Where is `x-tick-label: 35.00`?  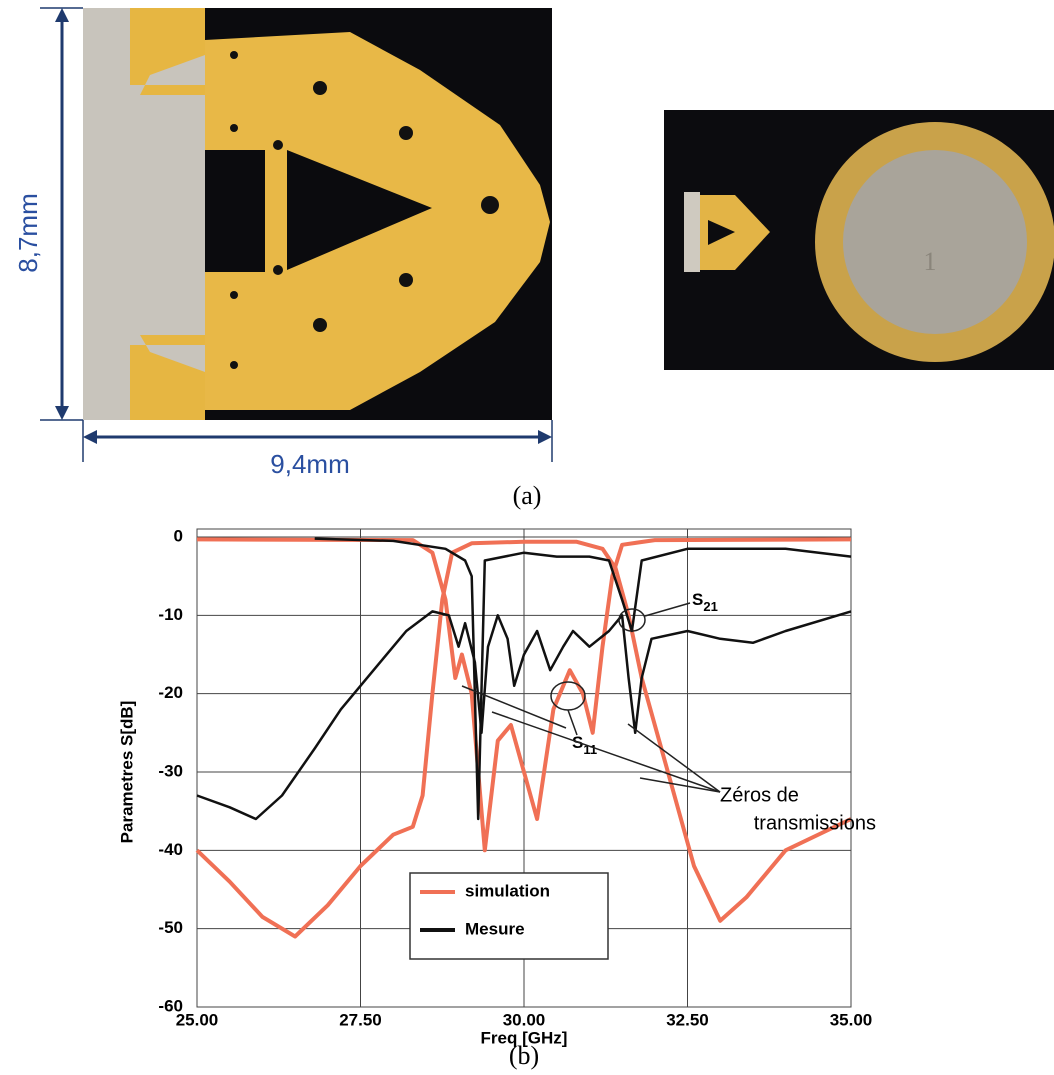 x-tick-label: 35.00 is located at coordinates (851, 1019).